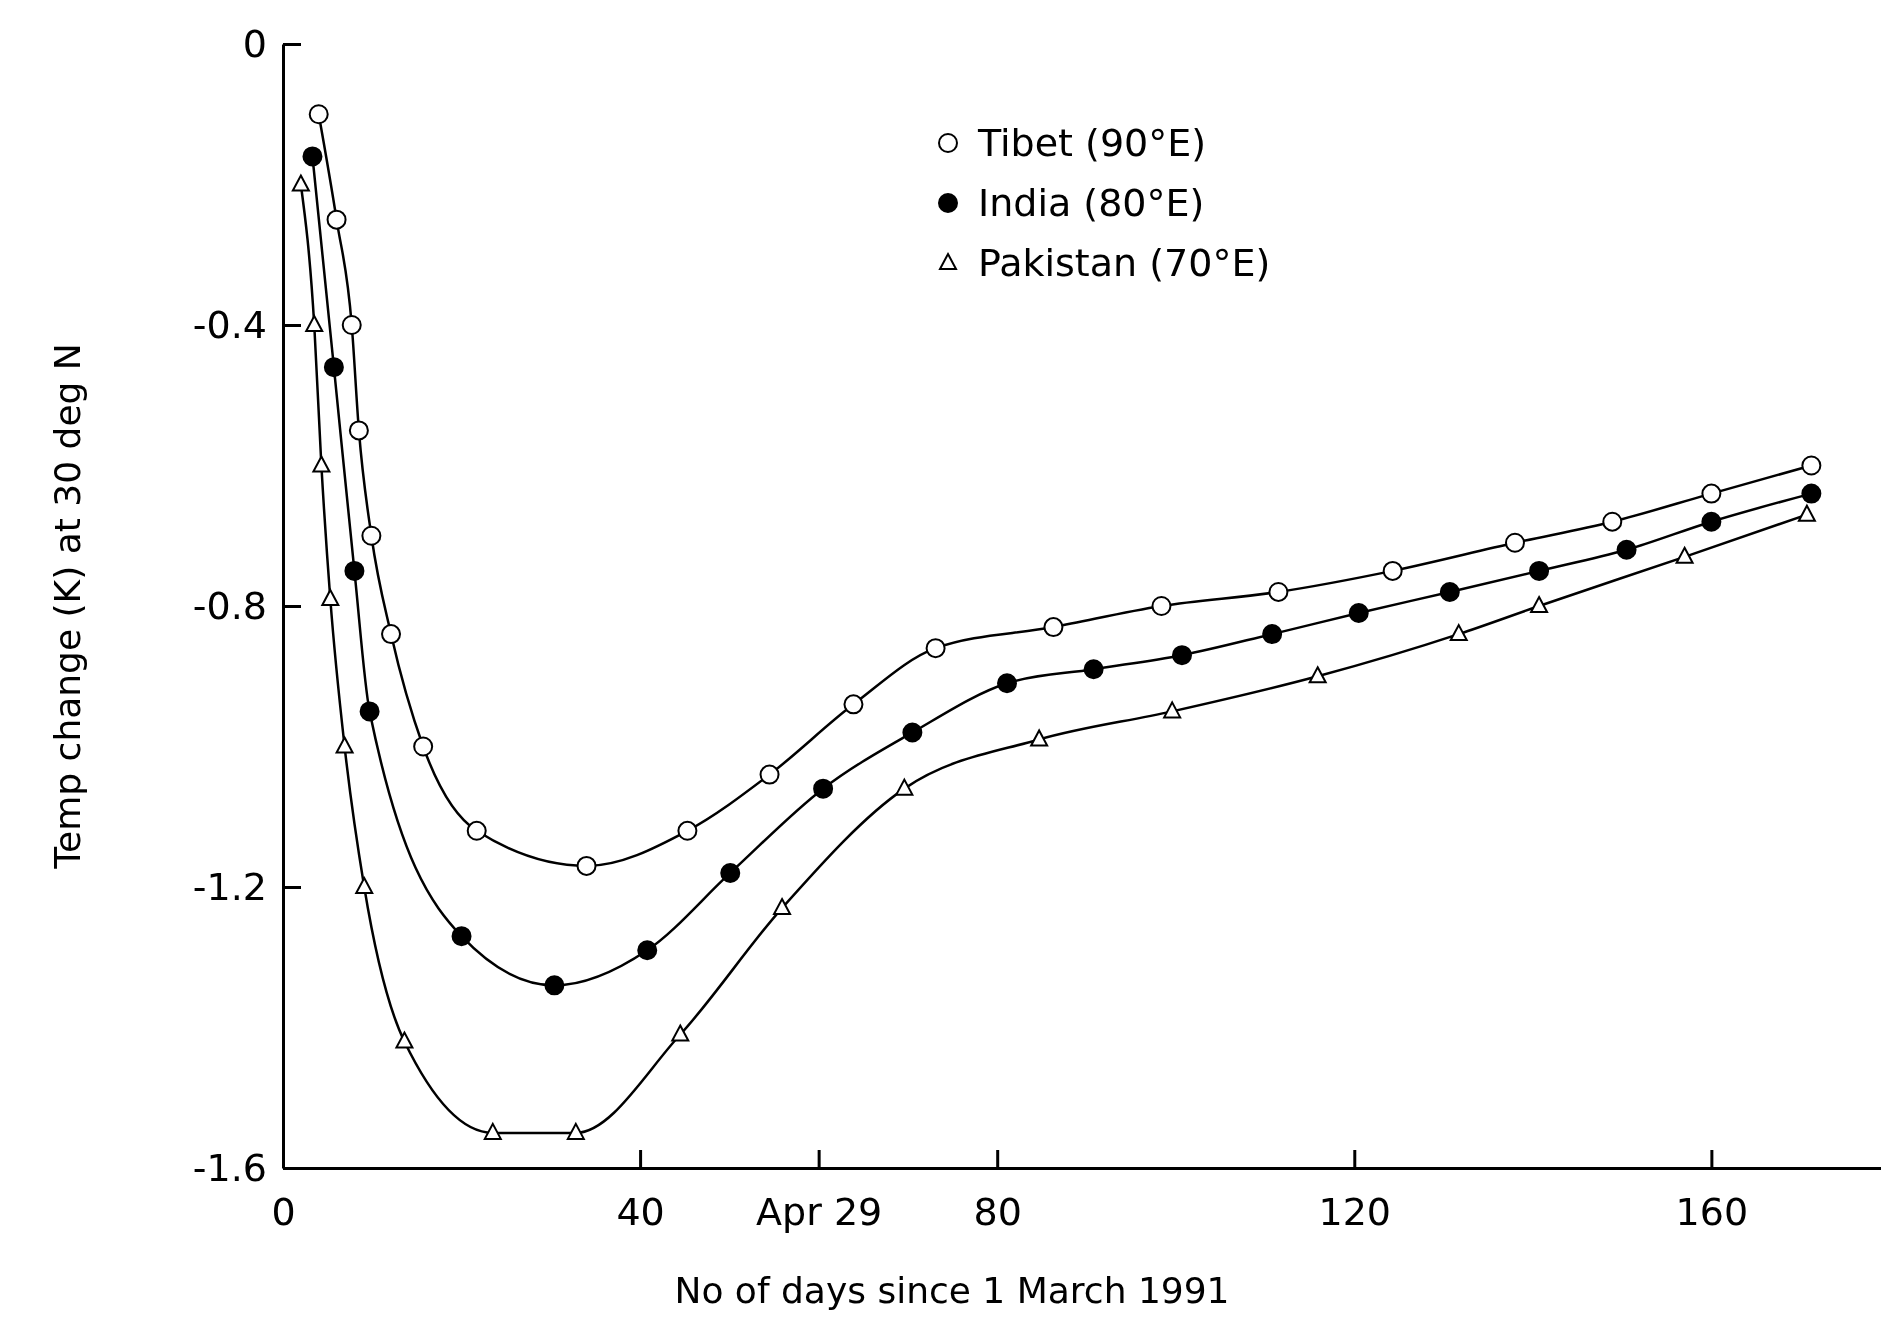 The width and height of the screenshot is (1889, 1329). Describe the element at coordinates (229, 1167) in the screenshot. I see `y-tick-label: -1.6` at that location.